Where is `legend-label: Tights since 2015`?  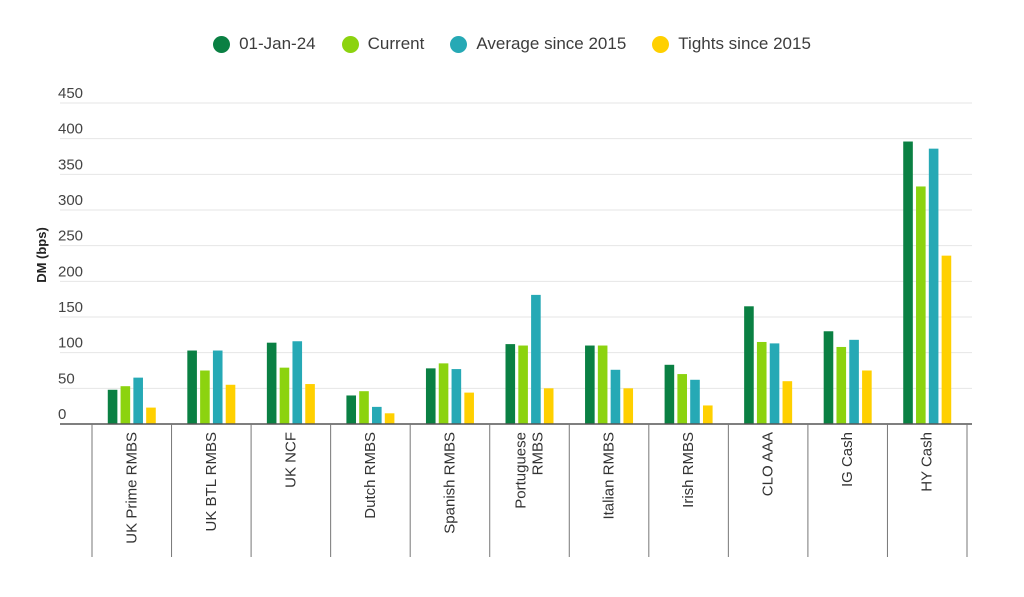
legend-label: Tights since 2015 is located at coordinates (744, 43).